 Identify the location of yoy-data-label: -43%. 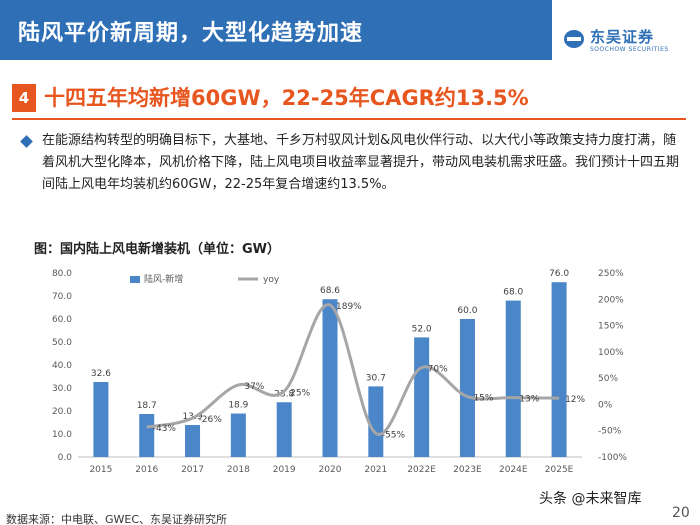
(165, 429).